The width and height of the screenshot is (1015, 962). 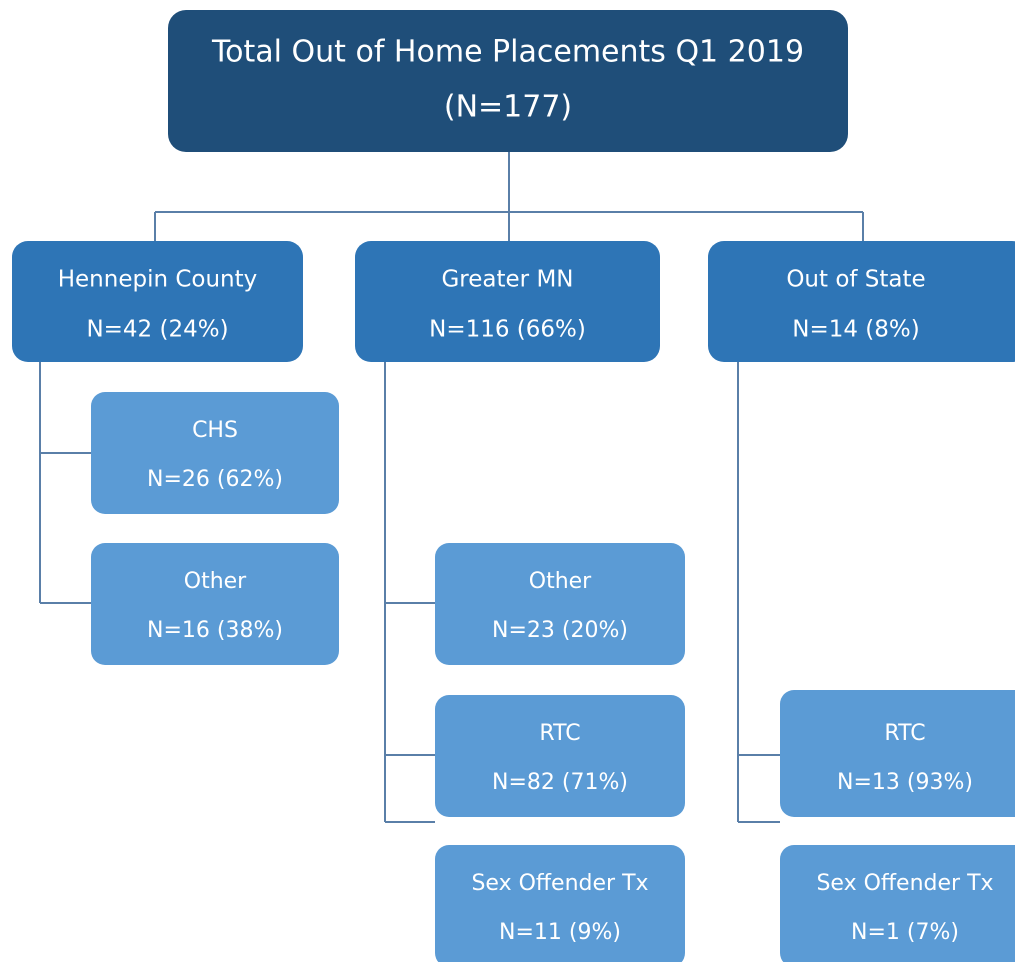 I want to click on group-label: Out of State, so click(x=855, y=280).